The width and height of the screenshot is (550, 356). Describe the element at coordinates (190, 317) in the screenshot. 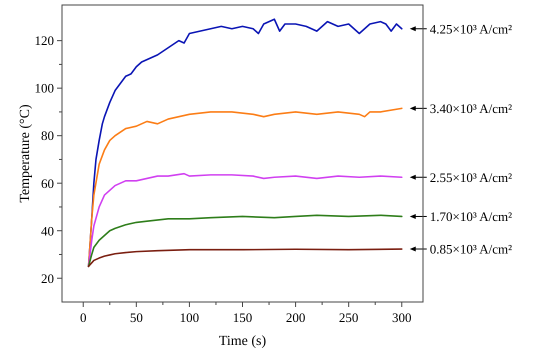

I see `x-tick-label: 100` at that location.